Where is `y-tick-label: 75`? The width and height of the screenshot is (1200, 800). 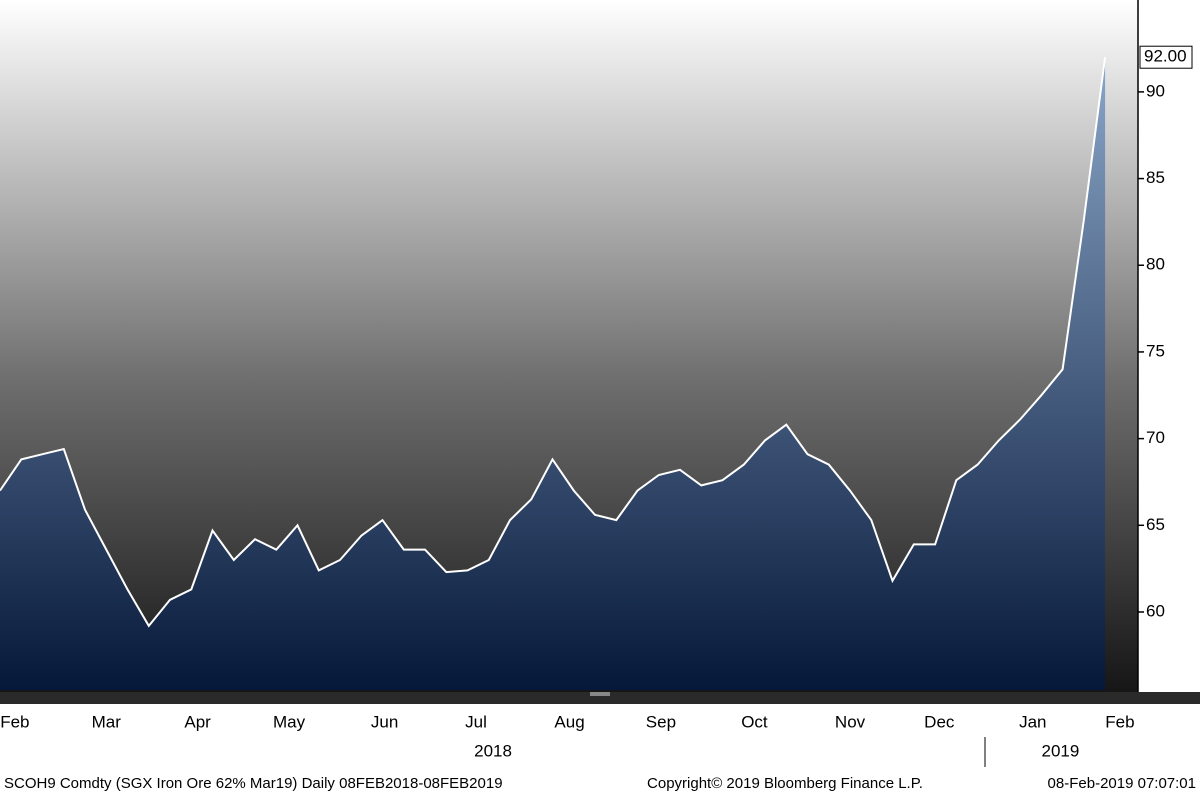
y-tick-label: 75 is located at coordinates (1155, 350).